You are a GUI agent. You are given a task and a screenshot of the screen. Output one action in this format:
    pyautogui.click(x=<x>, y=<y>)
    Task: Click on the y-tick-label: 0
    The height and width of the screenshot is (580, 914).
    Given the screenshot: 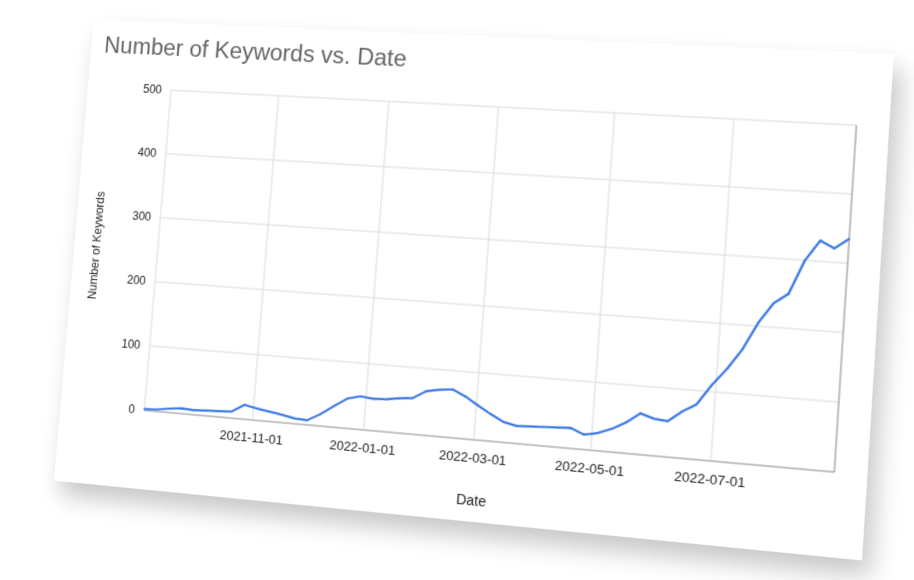 What is the action you would take?
    pyautogui.click(x=132, y=410)
    